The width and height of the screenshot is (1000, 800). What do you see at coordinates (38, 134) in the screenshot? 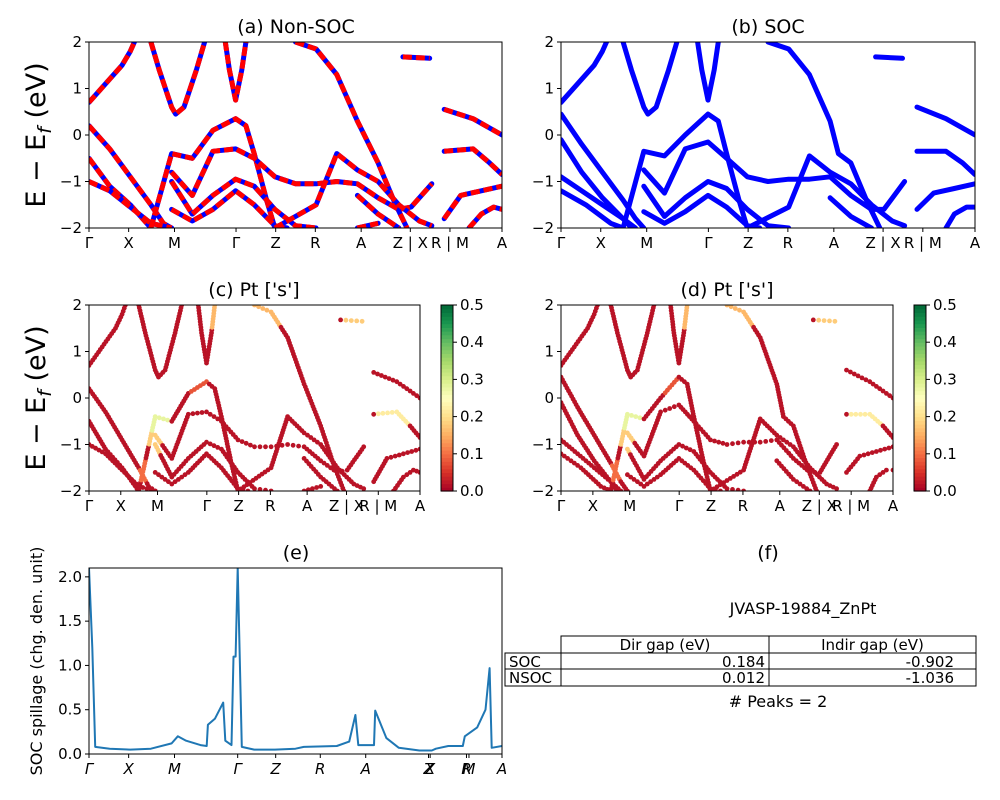
I see `row1-ylabel: E − Ef (eV)` at bounding box center [38, 134].